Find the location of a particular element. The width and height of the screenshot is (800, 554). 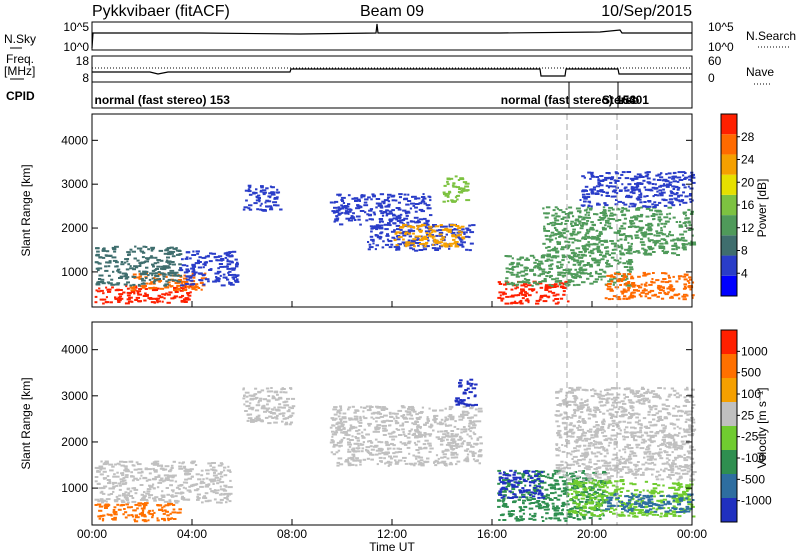

velocity-scatter-region is located at coordinates (269, 406).